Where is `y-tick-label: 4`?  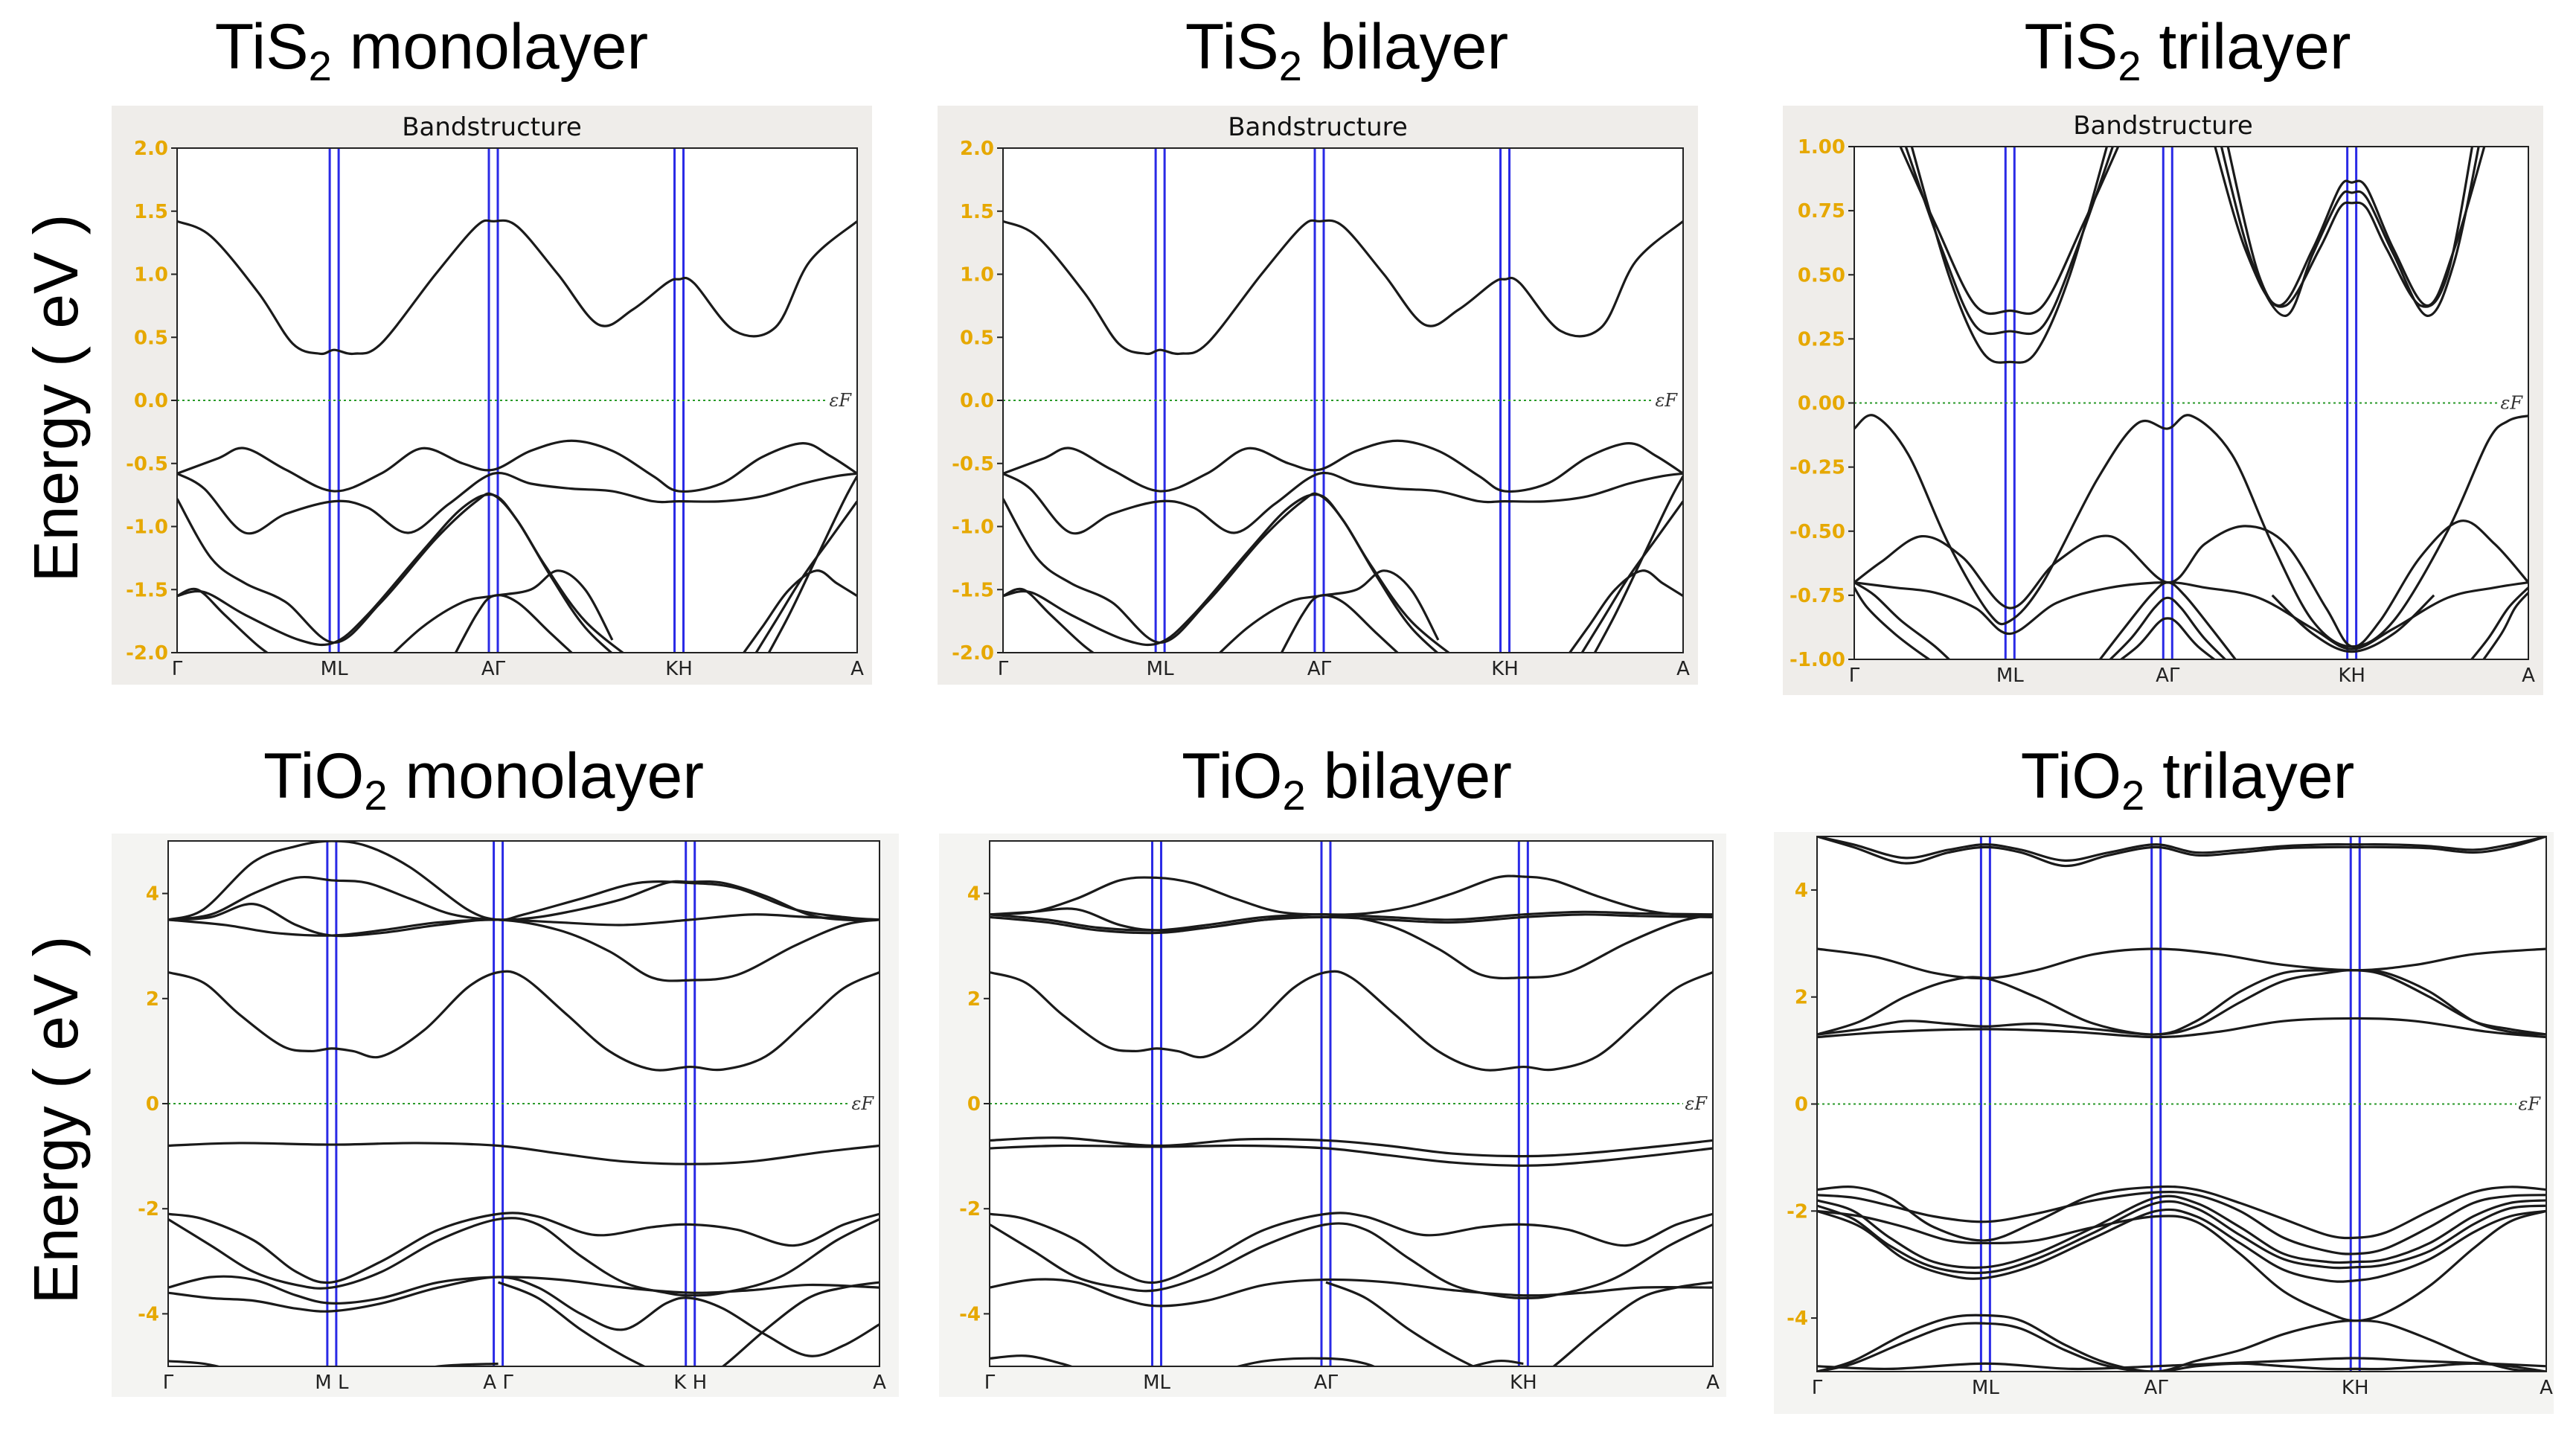
y-tick-label: 4 is located at coordinates (153, 894).